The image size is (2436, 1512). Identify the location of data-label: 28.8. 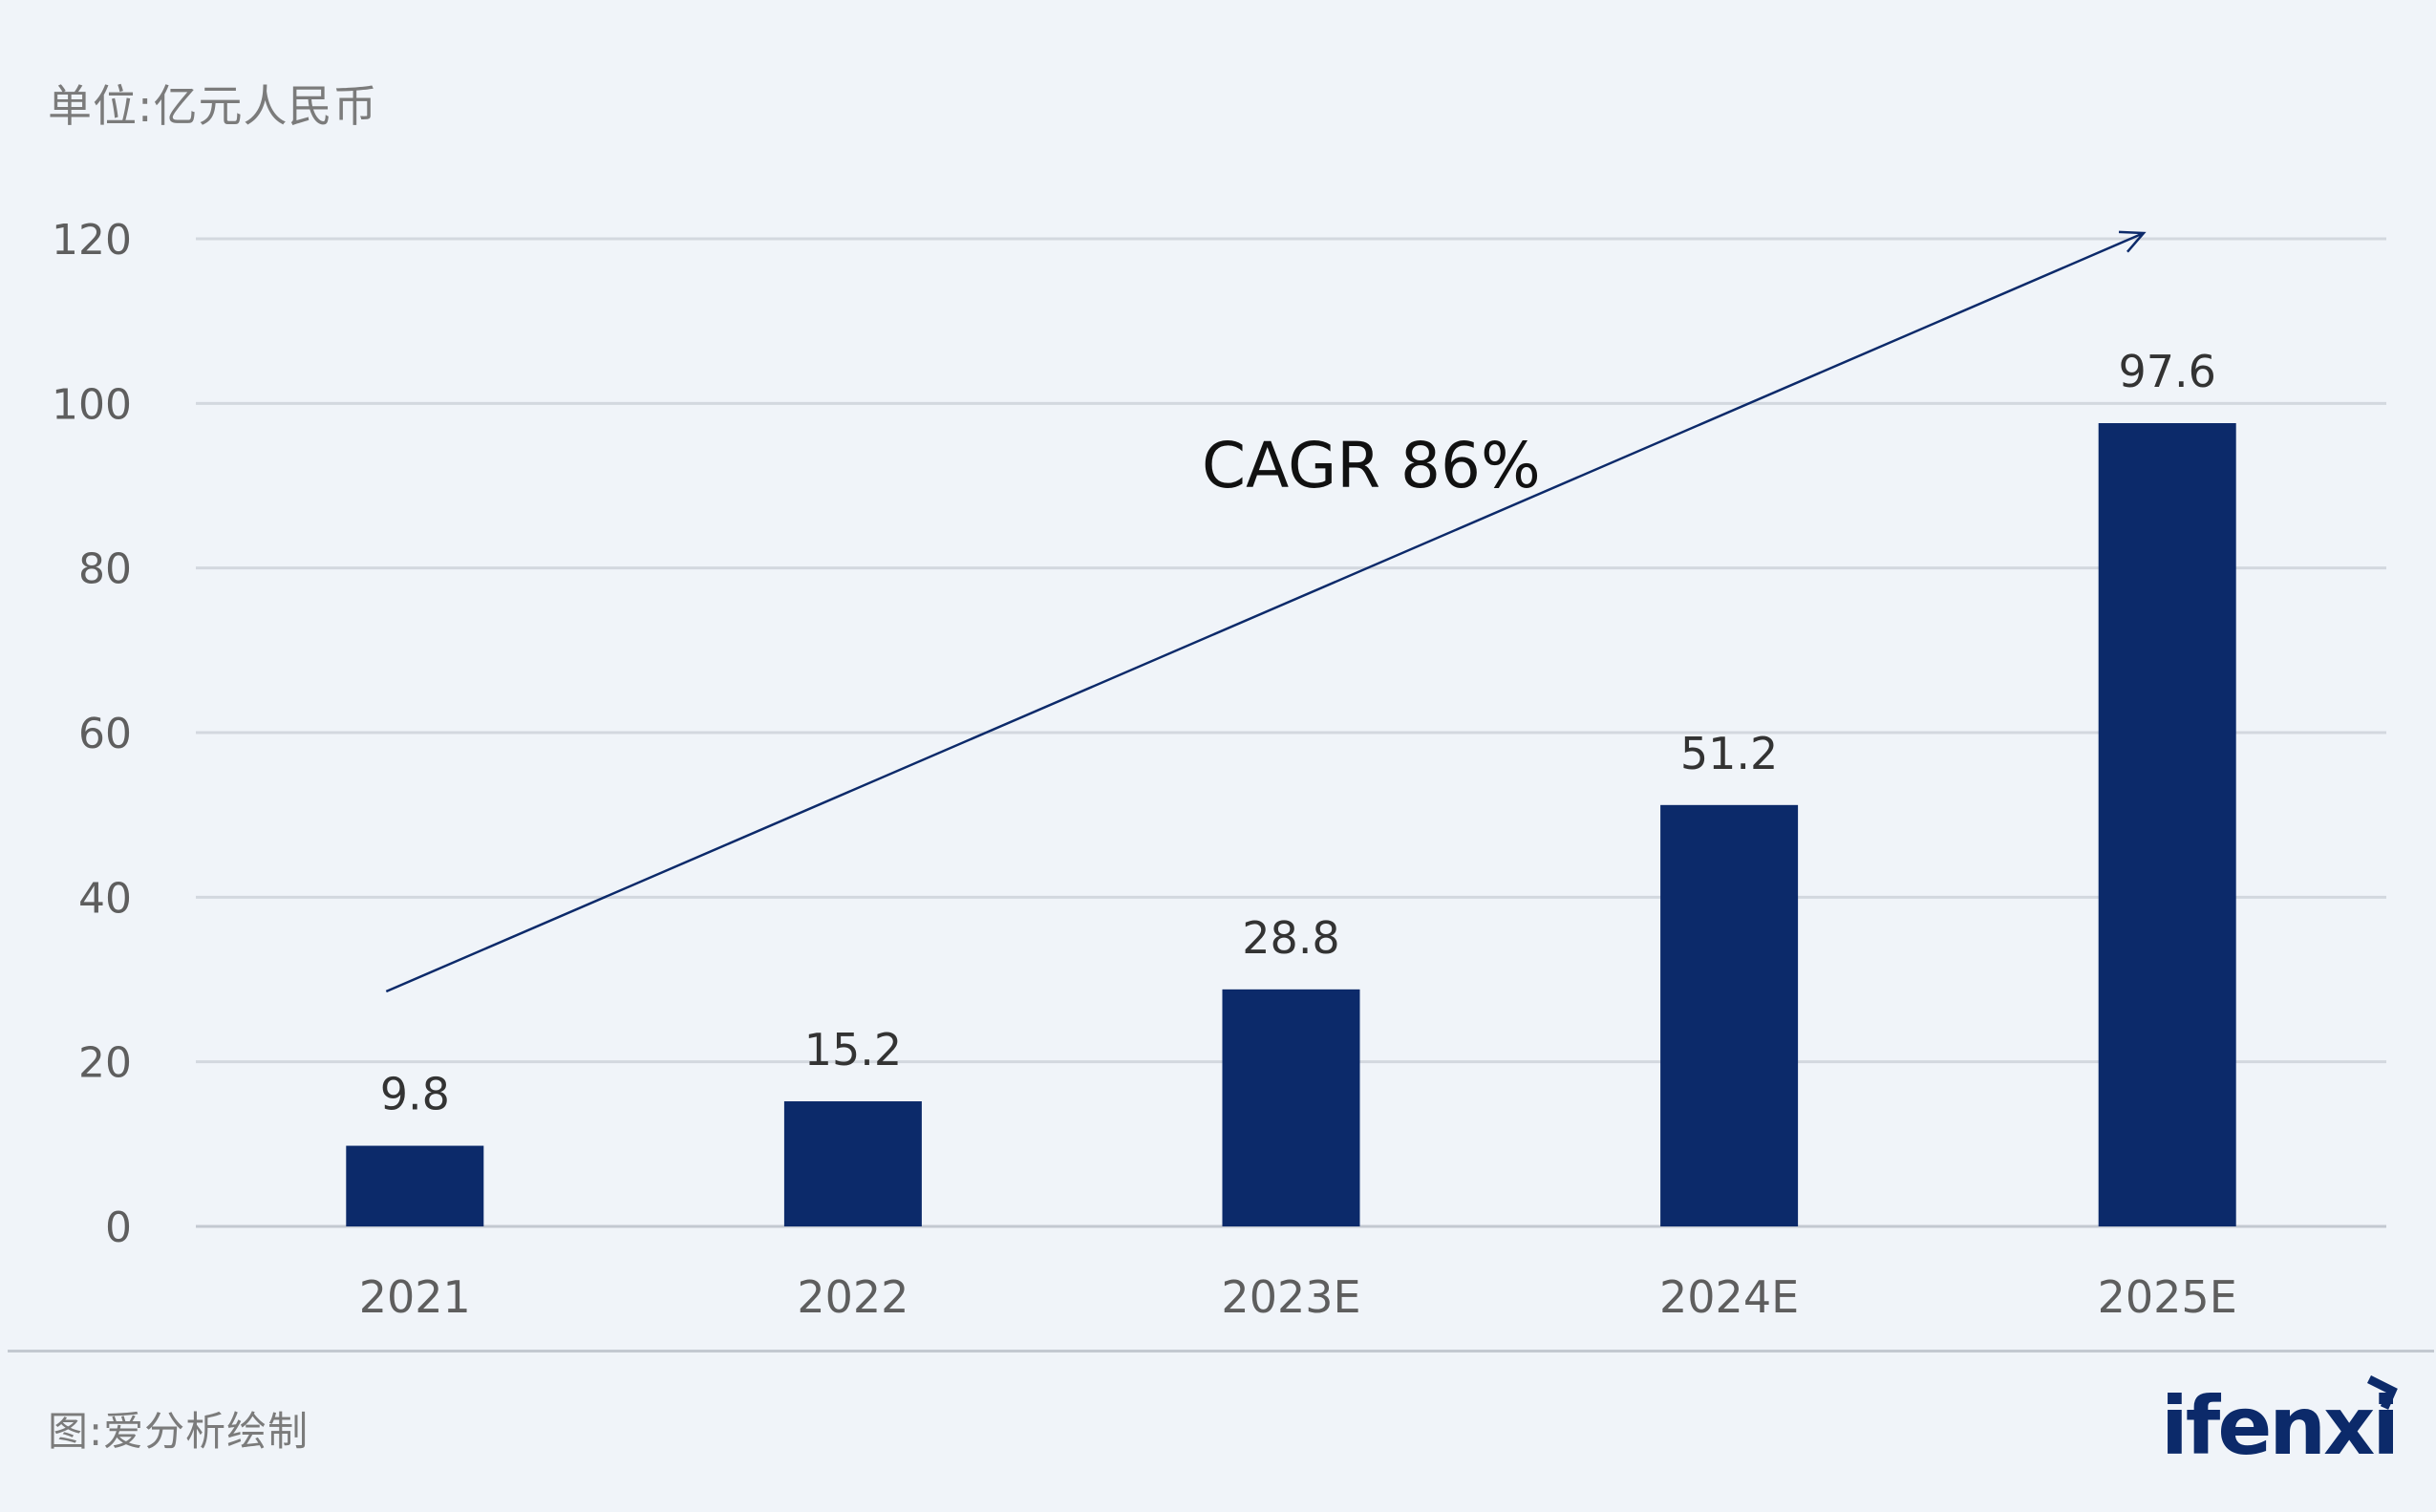
(1291, 938).